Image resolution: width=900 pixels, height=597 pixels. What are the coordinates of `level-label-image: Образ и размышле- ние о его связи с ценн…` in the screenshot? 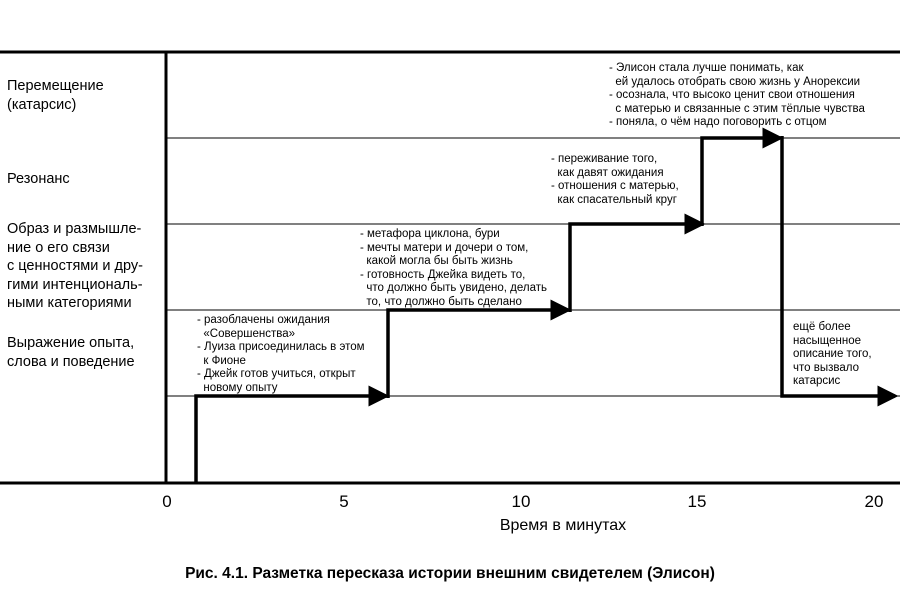 It's located at (75, 266).